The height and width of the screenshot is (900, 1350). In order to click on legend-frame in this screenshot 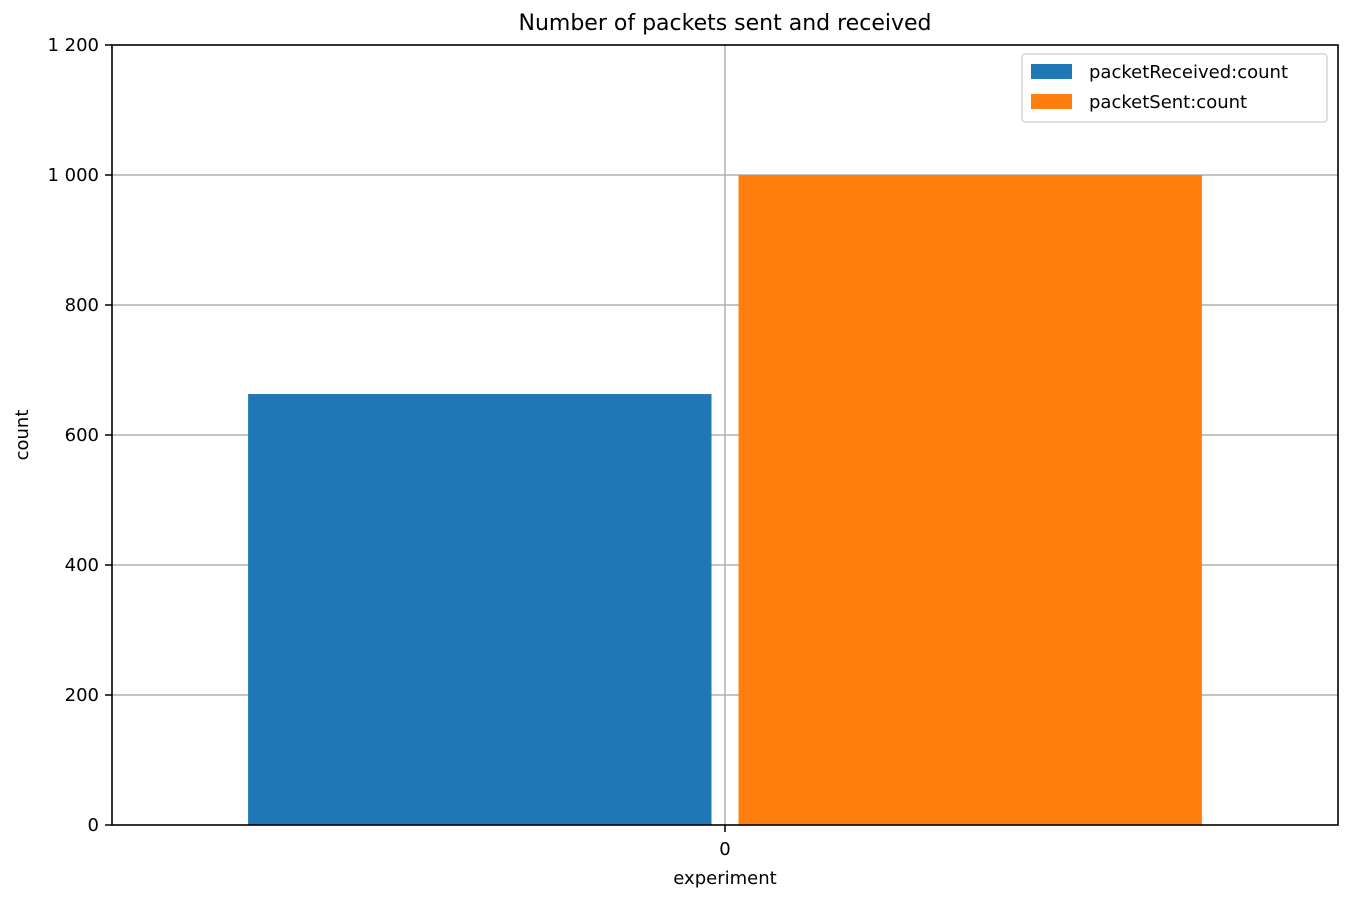, I will do `click(1174, 88)`.